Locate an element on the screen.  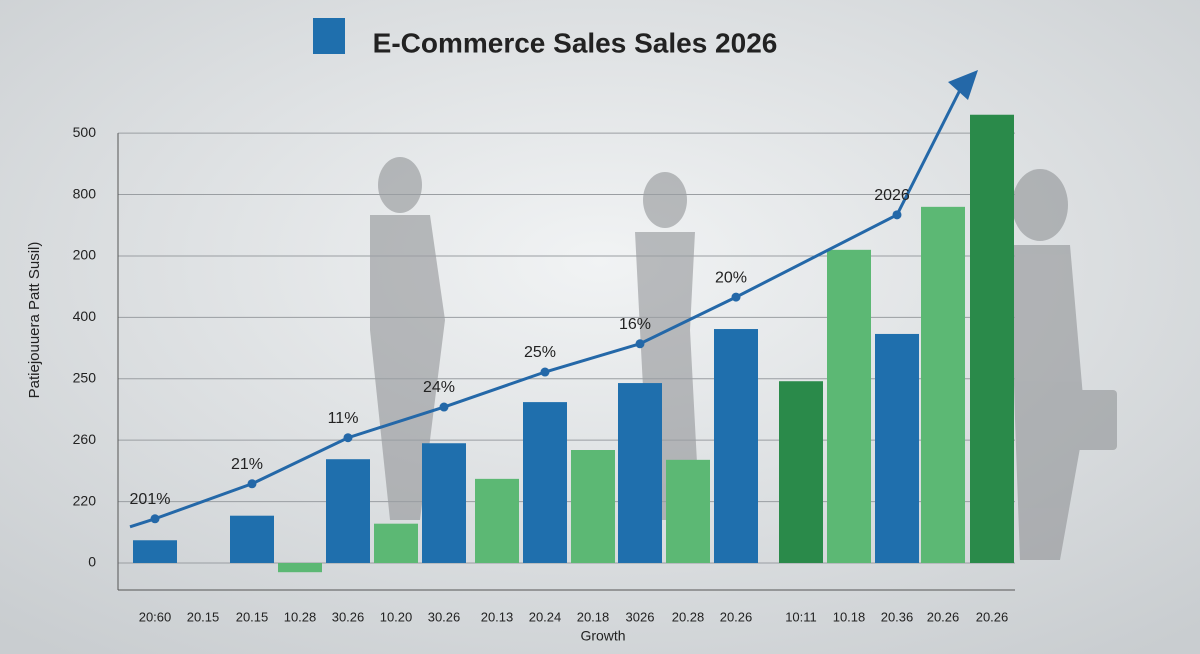
trend-arrow-shaft is located at coordinates (929, 150).